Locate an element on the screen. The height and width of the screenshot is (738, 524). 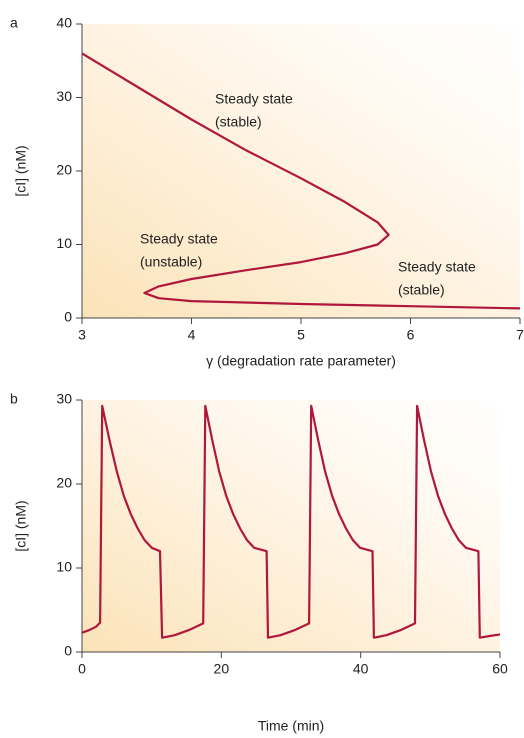
y-tick-label: 40 is located at coordinates (64, 23).